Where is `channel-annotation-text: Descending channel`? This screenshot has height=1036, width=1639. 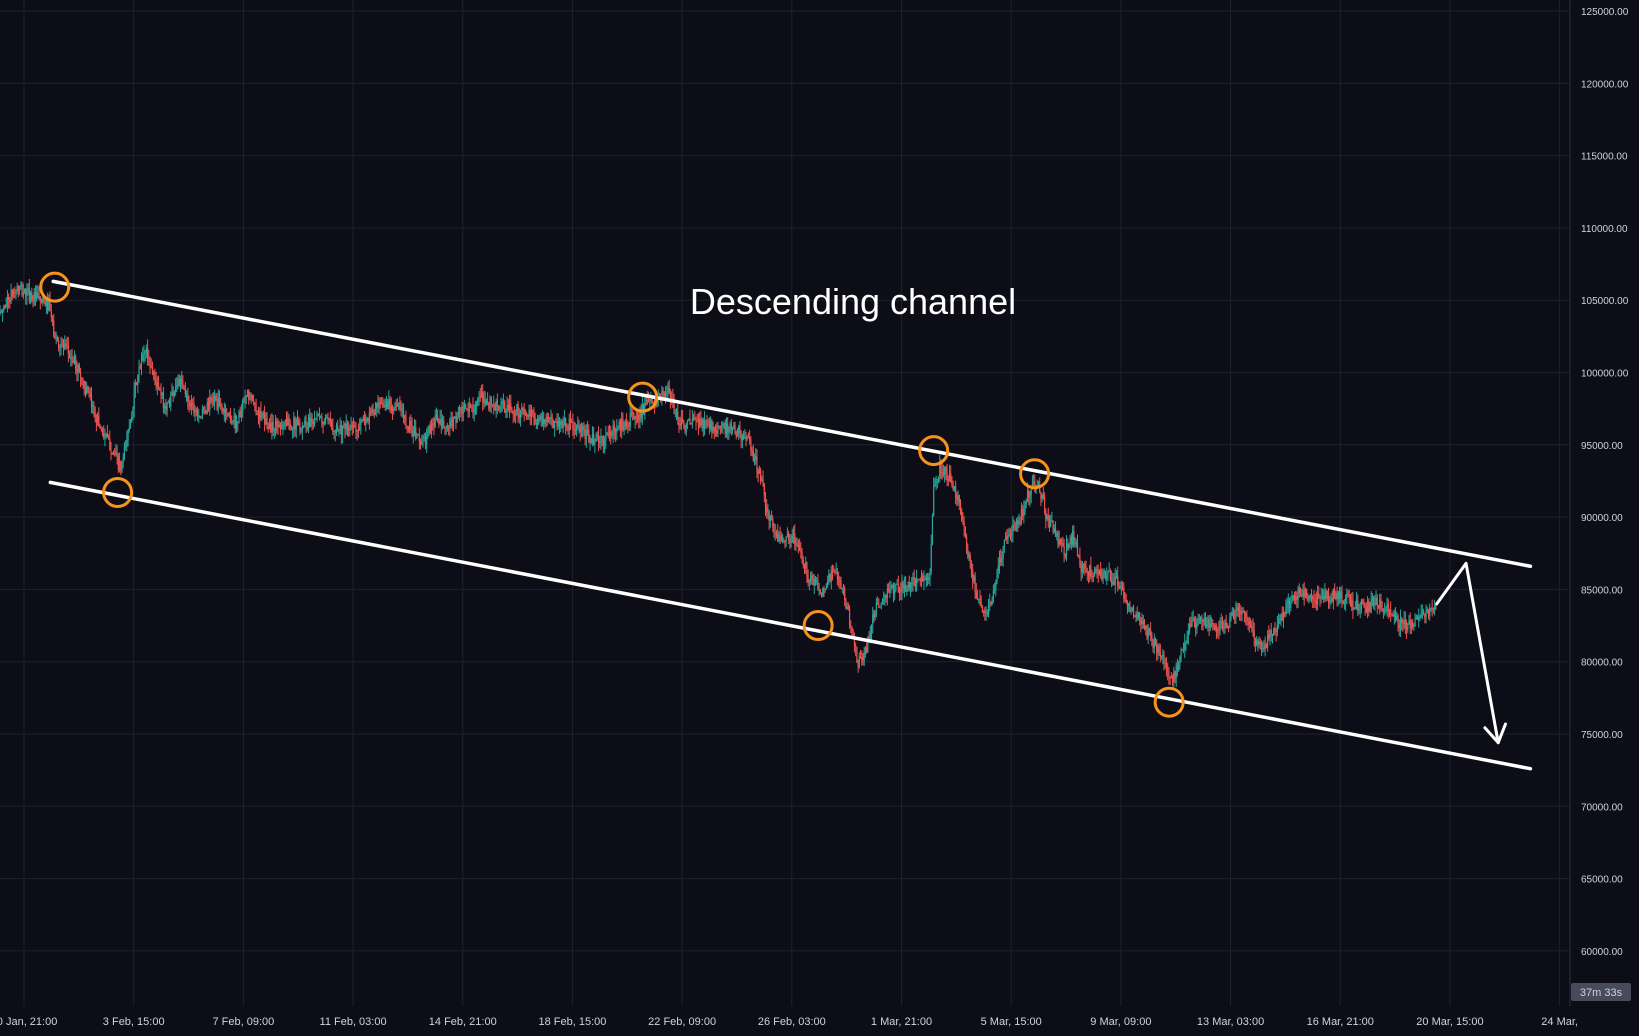
channel-annotation-text: Descending channel is located at coordinates (853, 301).